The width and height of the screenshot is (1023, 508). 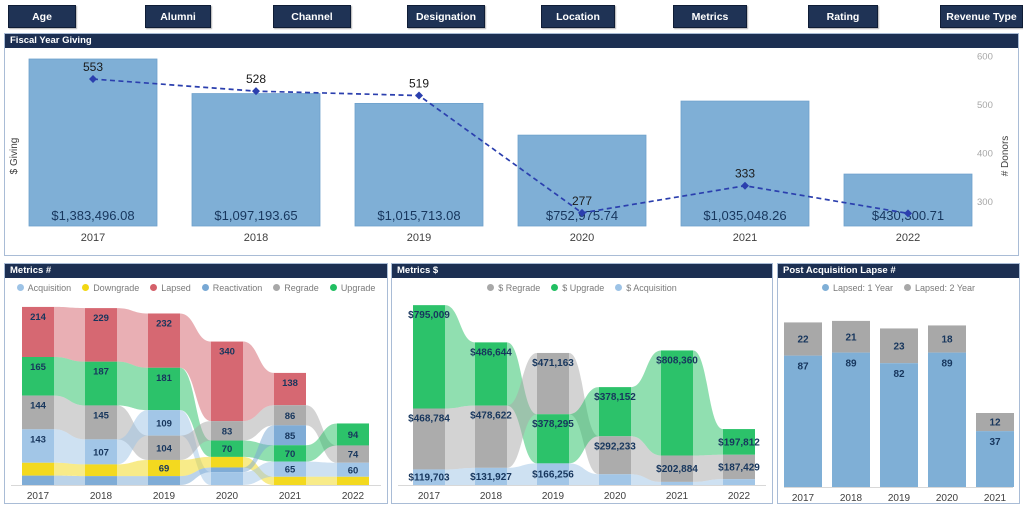 What do you see at coordinates (907, 287) in the screenshot?
I see `legend-dot-lapsed-2-year` at bounding box center [907, 287].